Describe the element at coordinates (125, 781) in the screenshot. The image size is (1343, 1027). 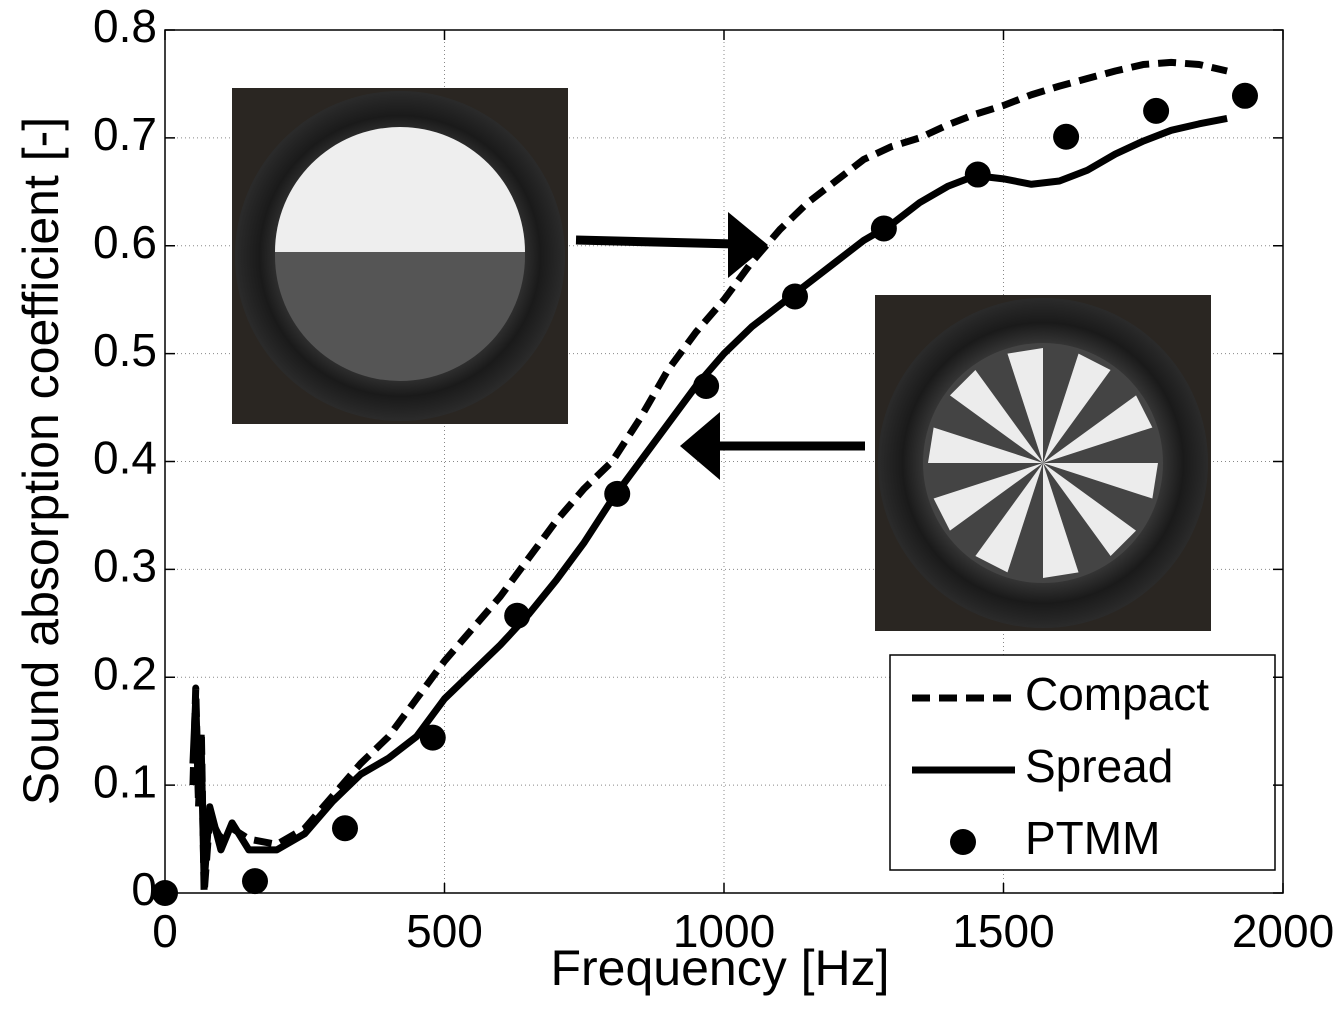
I see `y-tick-label: 0.1` at that location.